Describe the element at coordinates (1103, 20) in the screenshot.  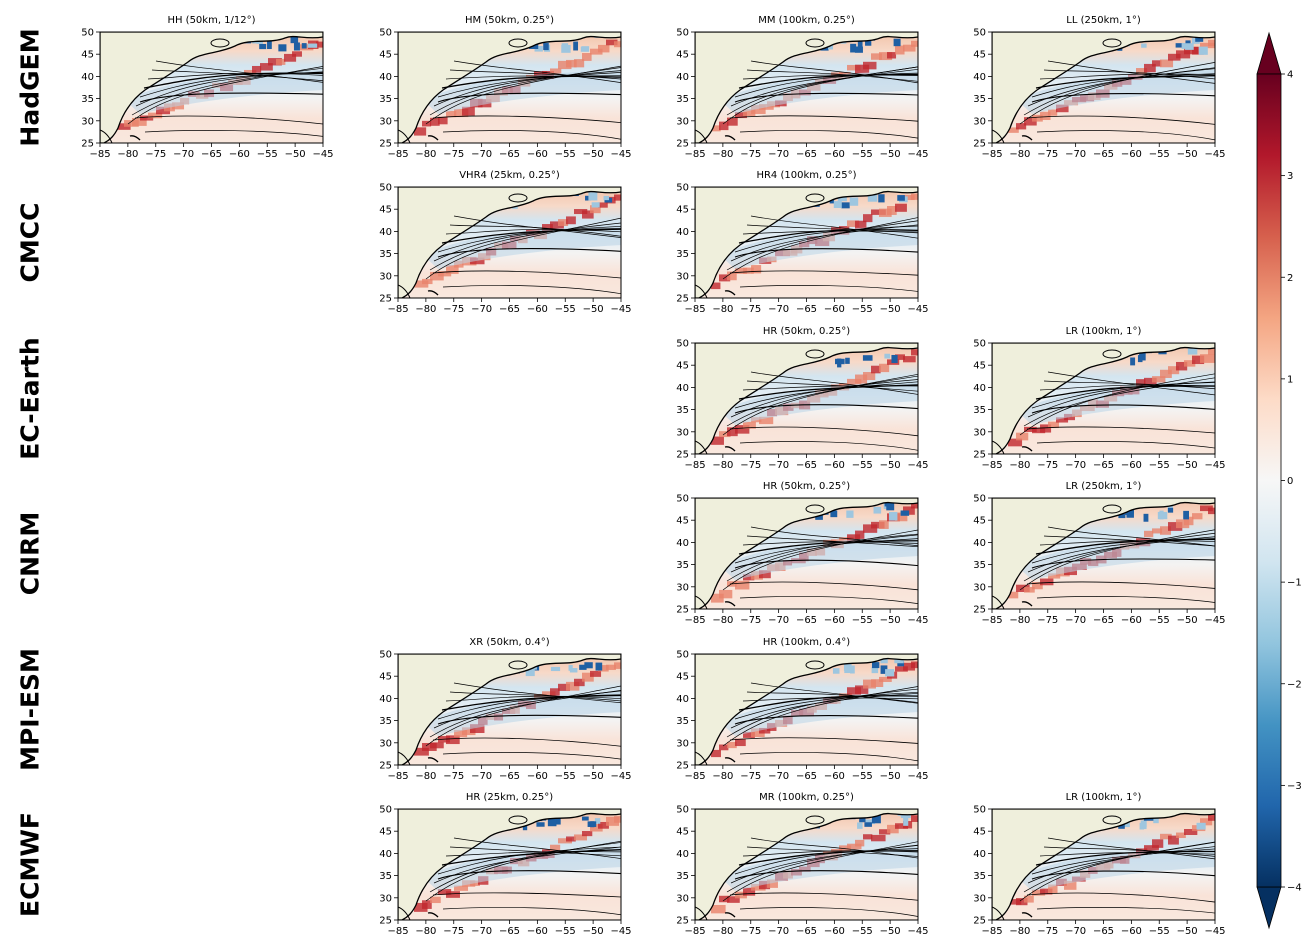
I see `panel-title: LL (250km, 1°)` at that location.